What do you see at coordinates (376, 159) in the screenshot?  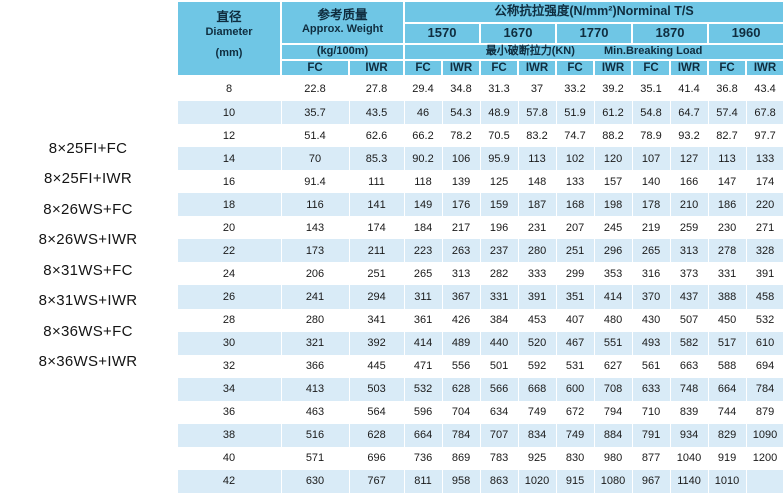 I see `value-cell: 85.3` at bounding box center [376, 159].